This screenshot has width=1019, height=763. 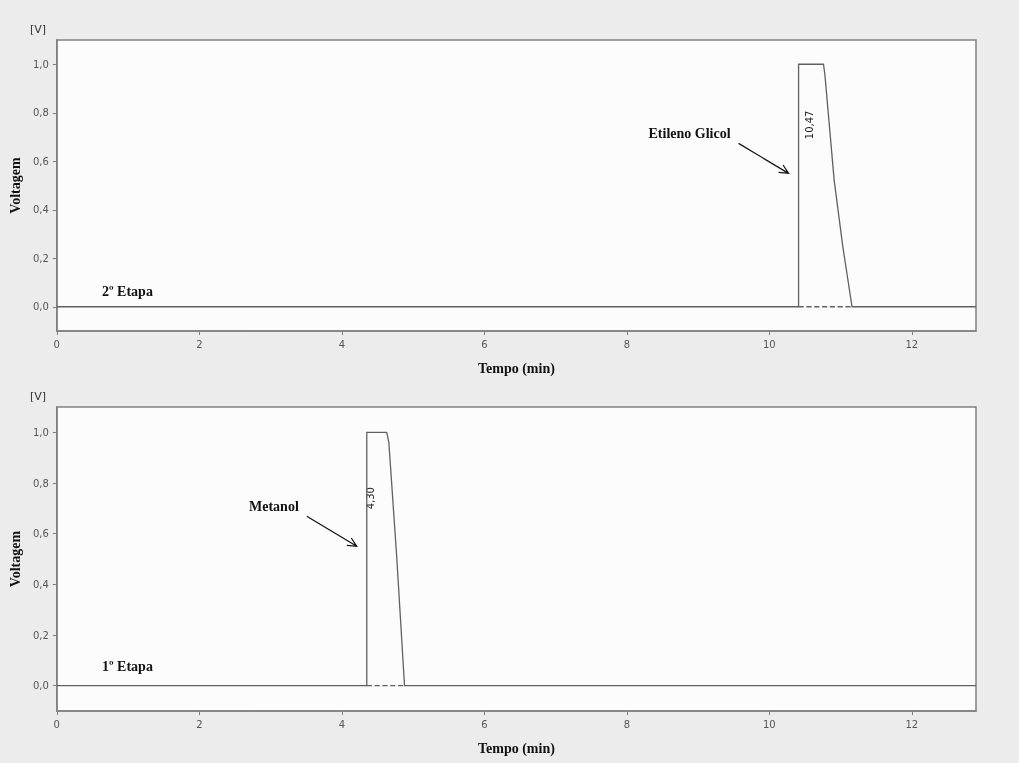 What do you see at coordinates (810, 125) in the screenshot?
I see `annotation: 10,47` at bounding box center [810, 125].